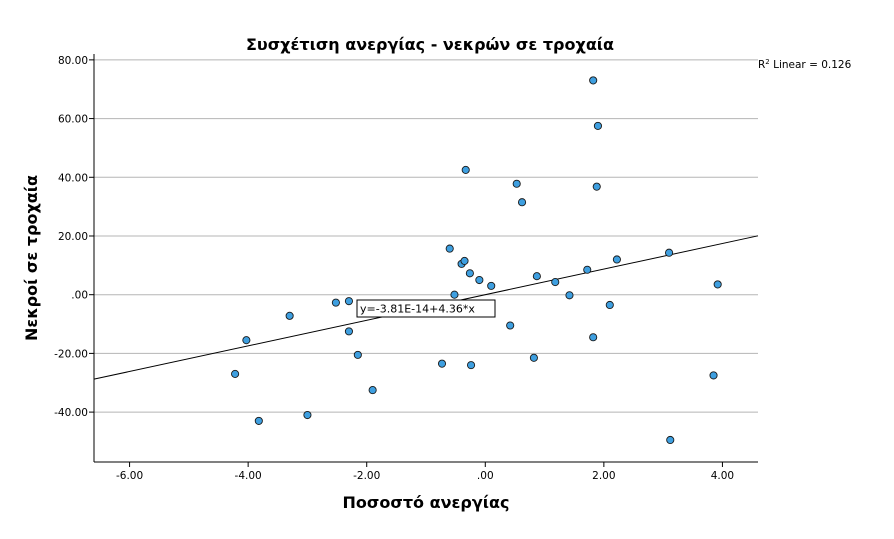  I want to click on x-tick-label: -6.00, so click(129, 476).